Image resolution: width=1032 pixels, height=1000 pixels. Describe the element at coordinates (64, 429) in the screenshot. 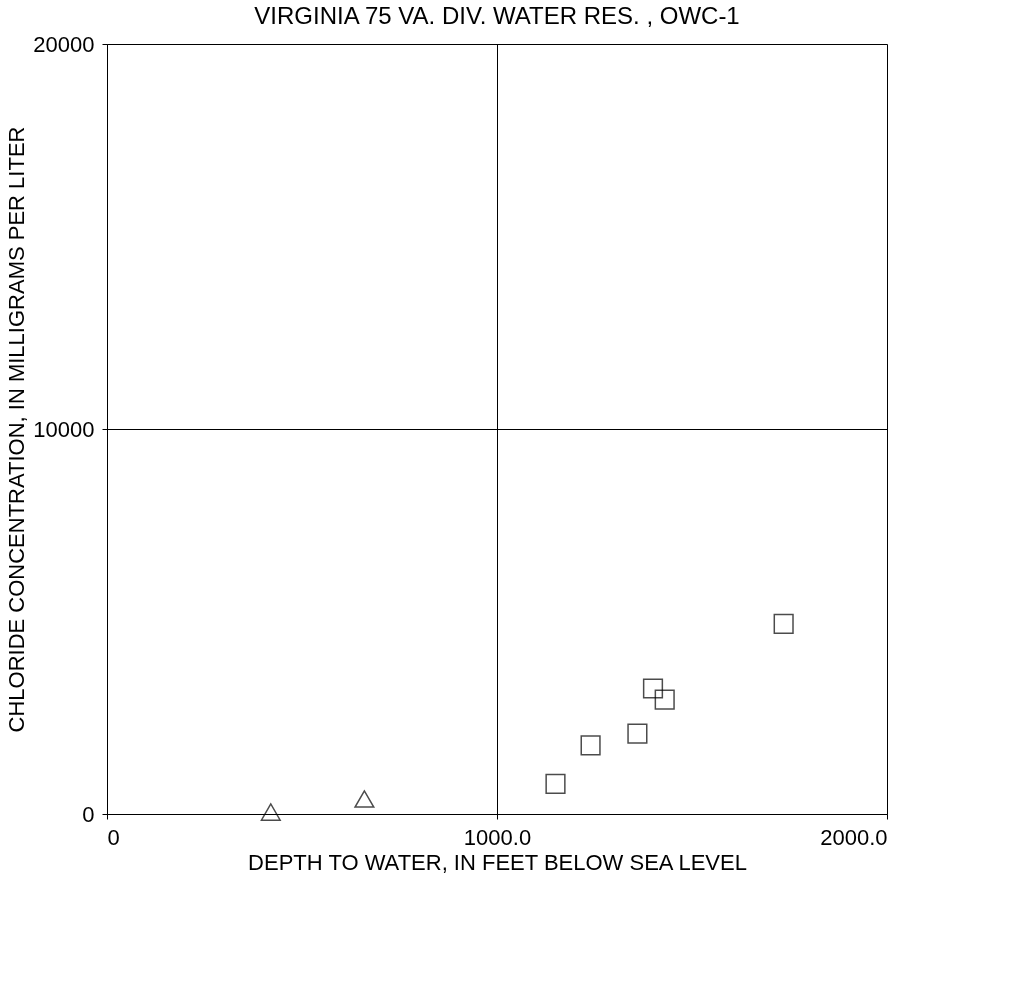

I see `y-tick-label: 10000` at that location.